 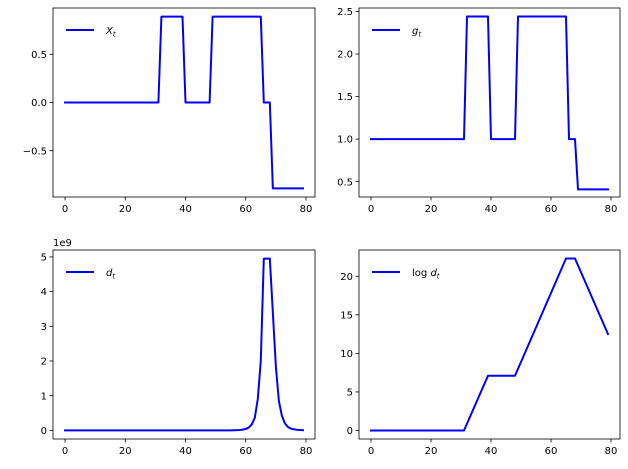 I want to click on y-tick-label: −0.5, so click(x=35, y=151).